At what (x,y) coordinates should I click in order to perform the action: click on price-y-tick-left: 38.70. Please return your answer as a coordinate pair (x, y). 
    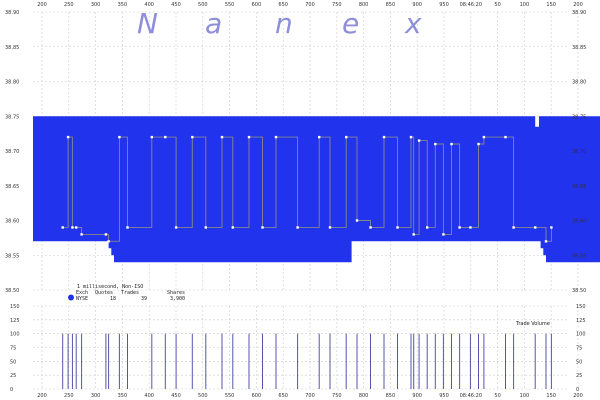
    Looking at the image, I should click on (12, 152).